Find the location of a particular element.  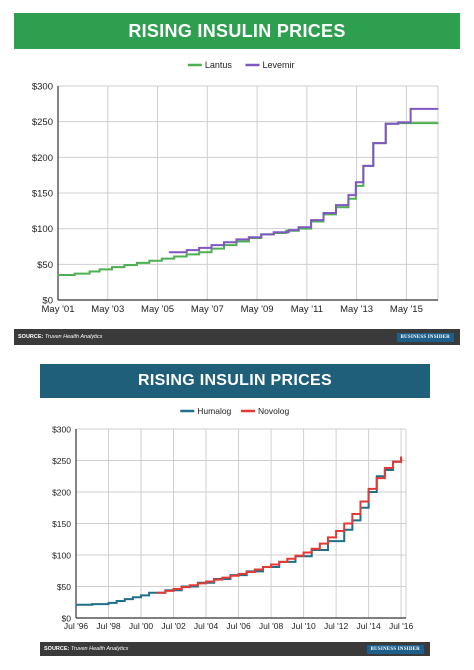

x-tick-label: May '07 is located at coordinates (207, 309).